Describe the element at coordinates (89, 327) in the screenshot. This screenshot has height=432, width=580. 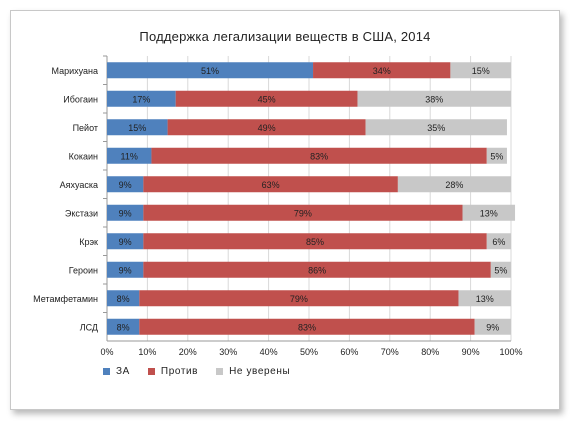
I see `category-label: ЛСД` at that location.